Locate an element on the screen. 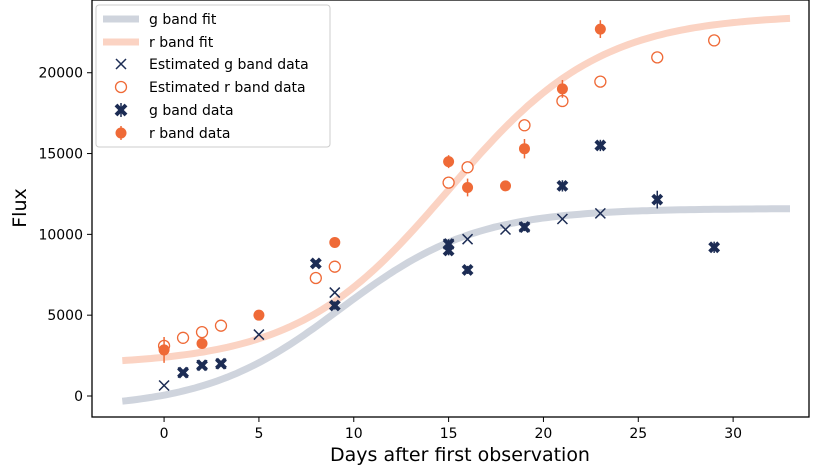  legend-label-estimated-g: Estimated g band data is located at coordinates (229, 65).